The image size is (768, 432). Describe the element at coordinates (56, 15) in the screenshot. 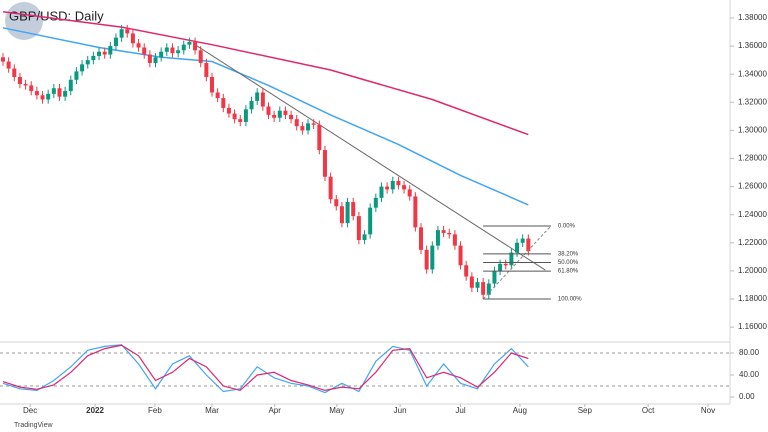

I see `chart-title: GBP/USD: Daily` at that location.